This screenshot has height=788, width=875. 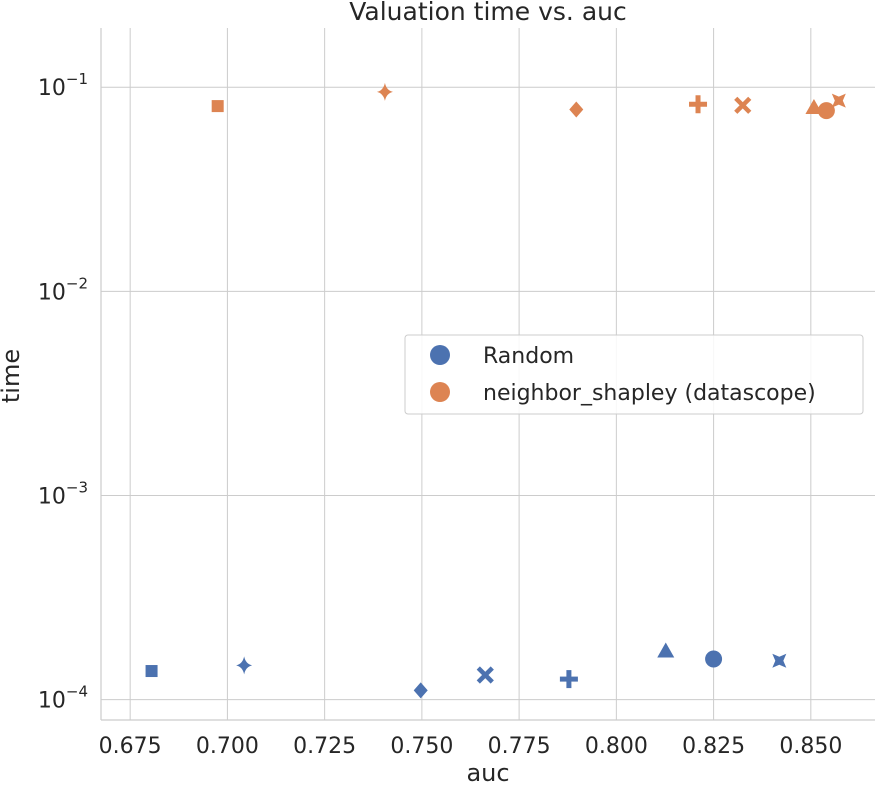 I want to click on x-tick-label: 0.725, so click(x=324, y=746).